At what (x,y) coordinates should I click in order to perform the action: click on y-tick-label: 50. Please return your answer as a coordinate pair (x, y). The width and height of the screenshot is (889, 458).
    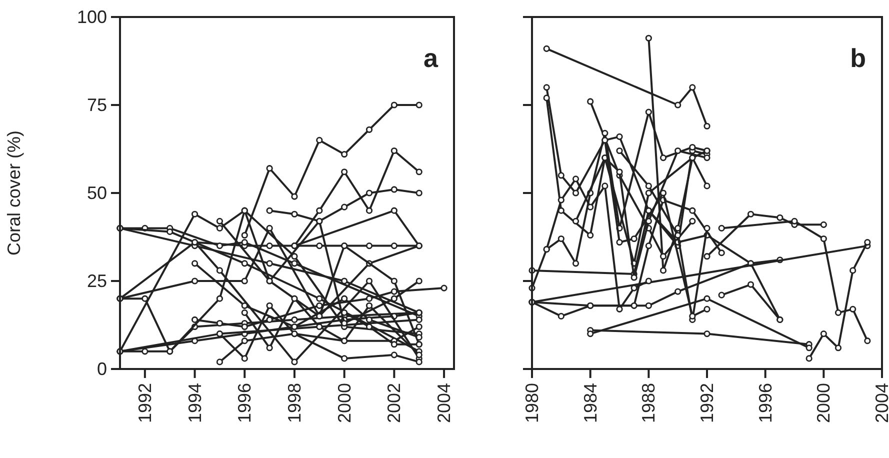
    Looking at the image, I should click on (96, 193).